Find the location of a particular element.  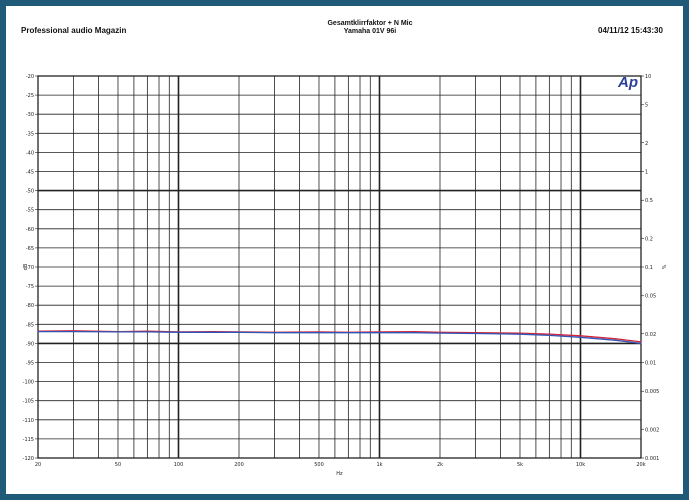

y-left-tick-label: -110 is located at coordinates (28, 421).